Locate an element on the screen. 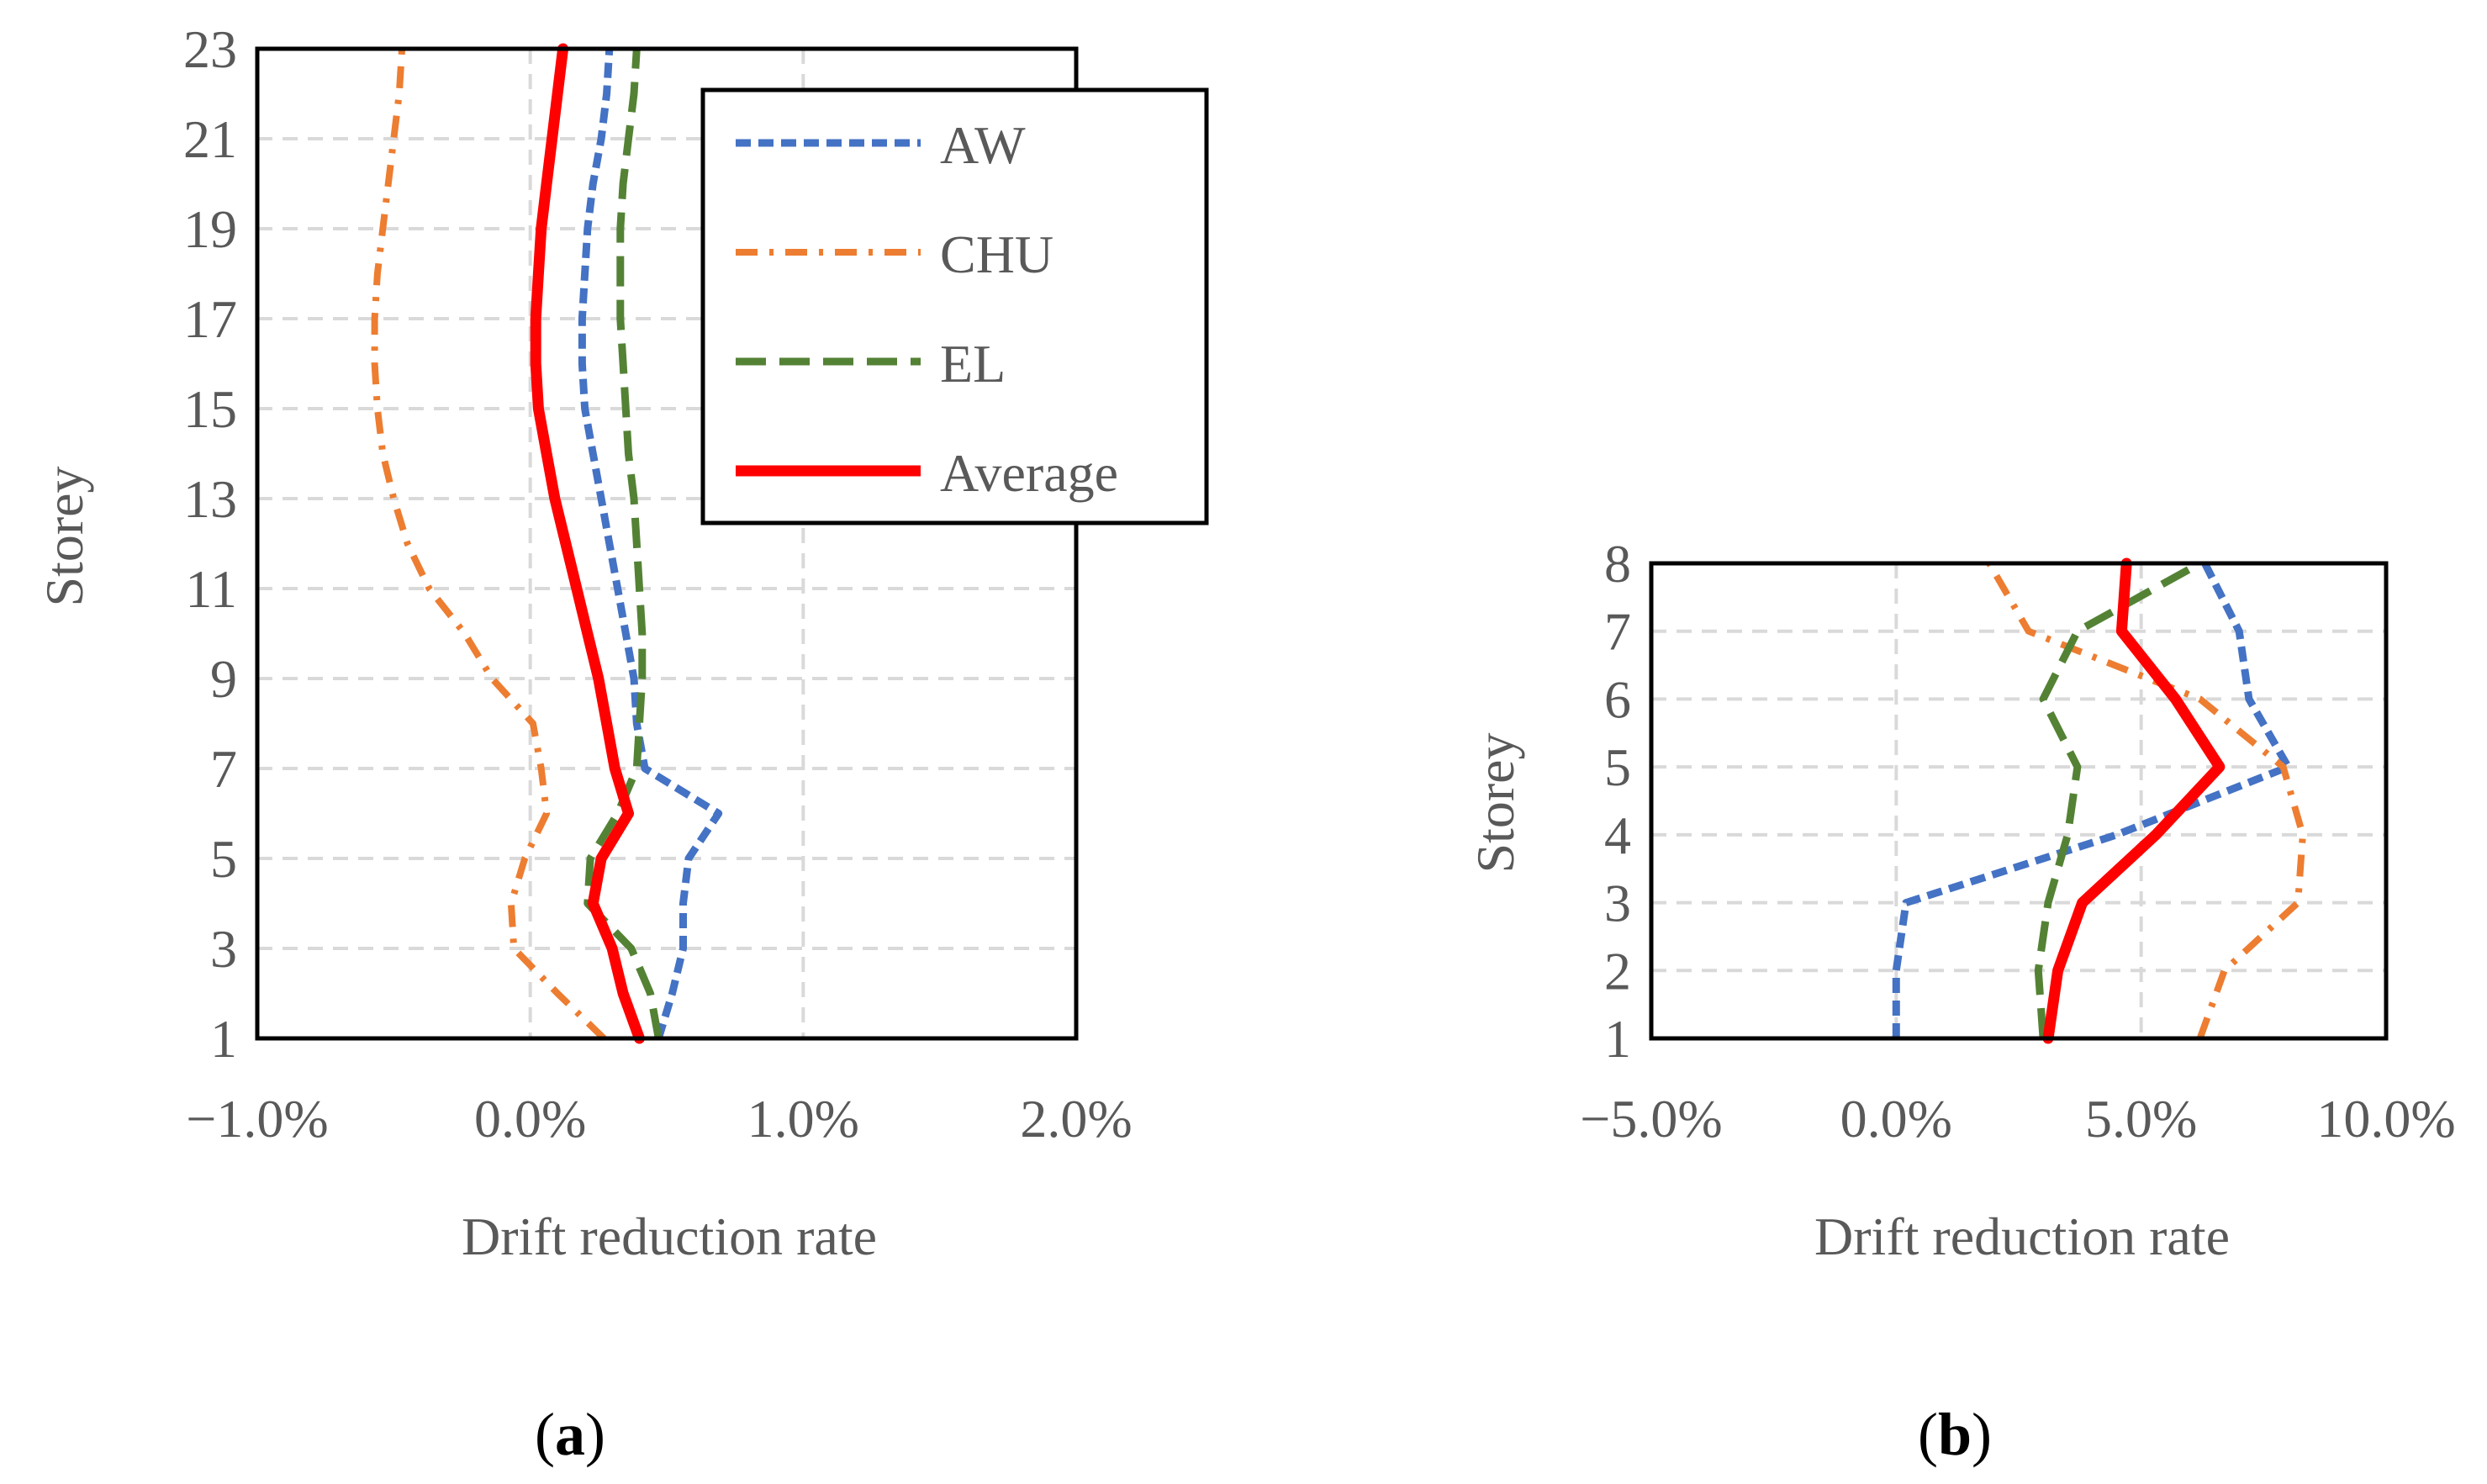 The image size is (2487, 1484). panel-label-a-close-paren: ) is located at coordinates (595, 1434).